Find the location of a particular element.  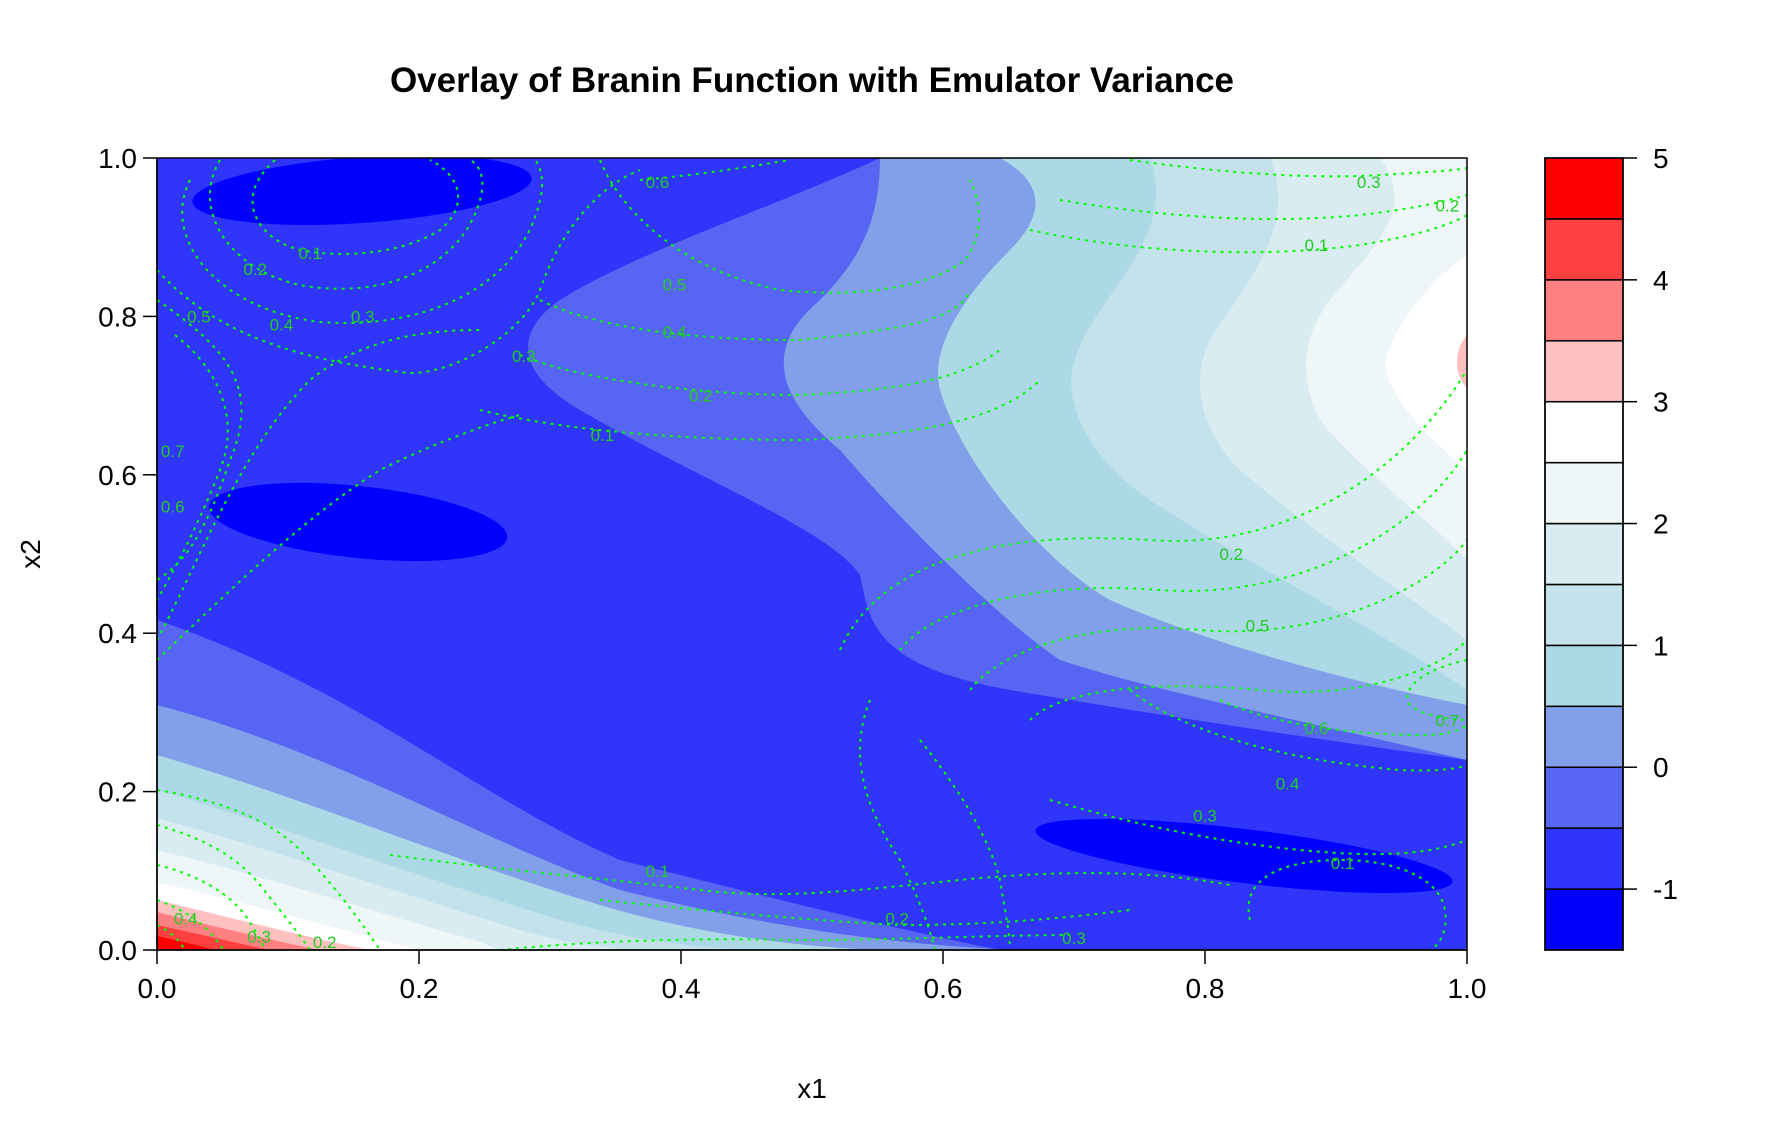

contour-fill-min-top is located at coordinates (362, 191).